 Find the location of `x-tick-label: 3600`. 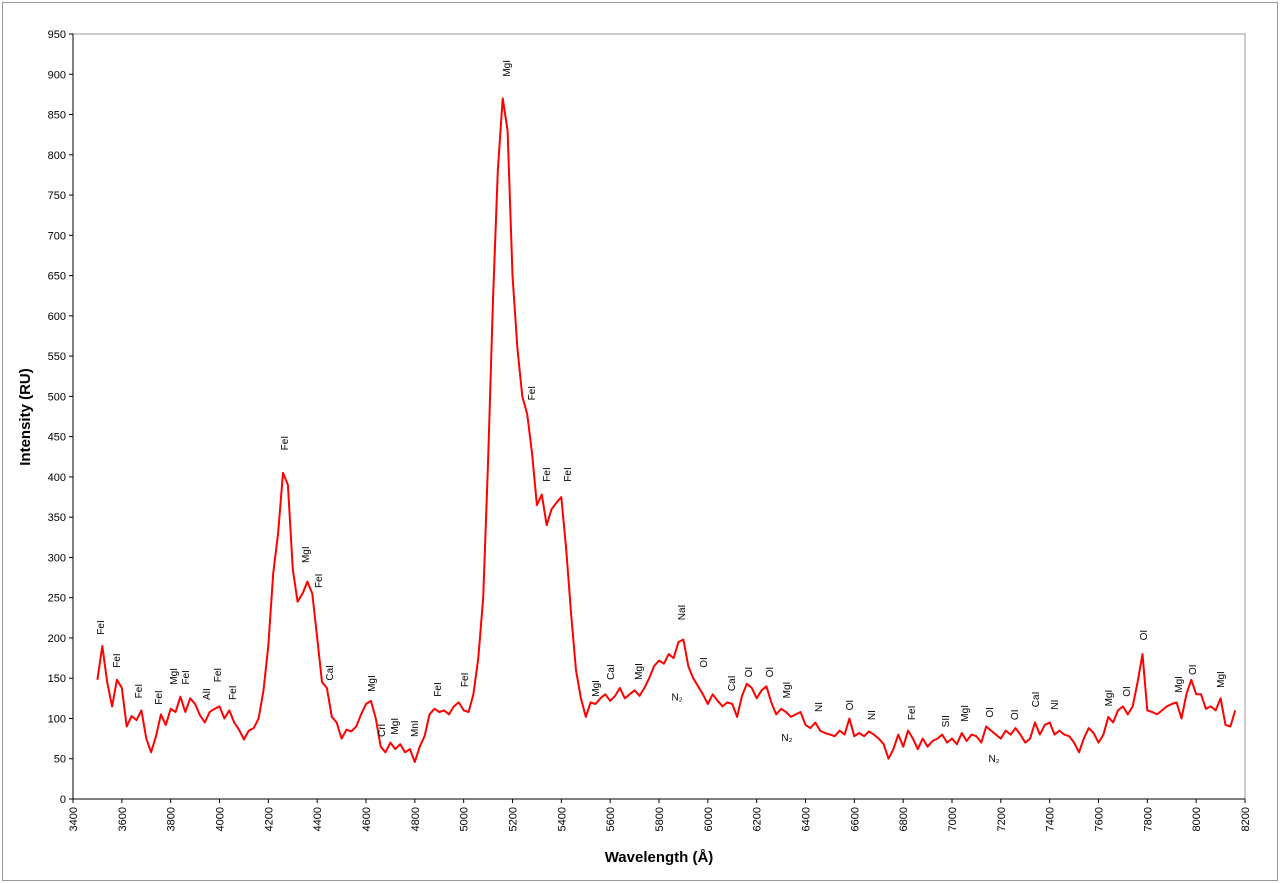

x-tick-label: 3600 is located at coordinates (123, 819).